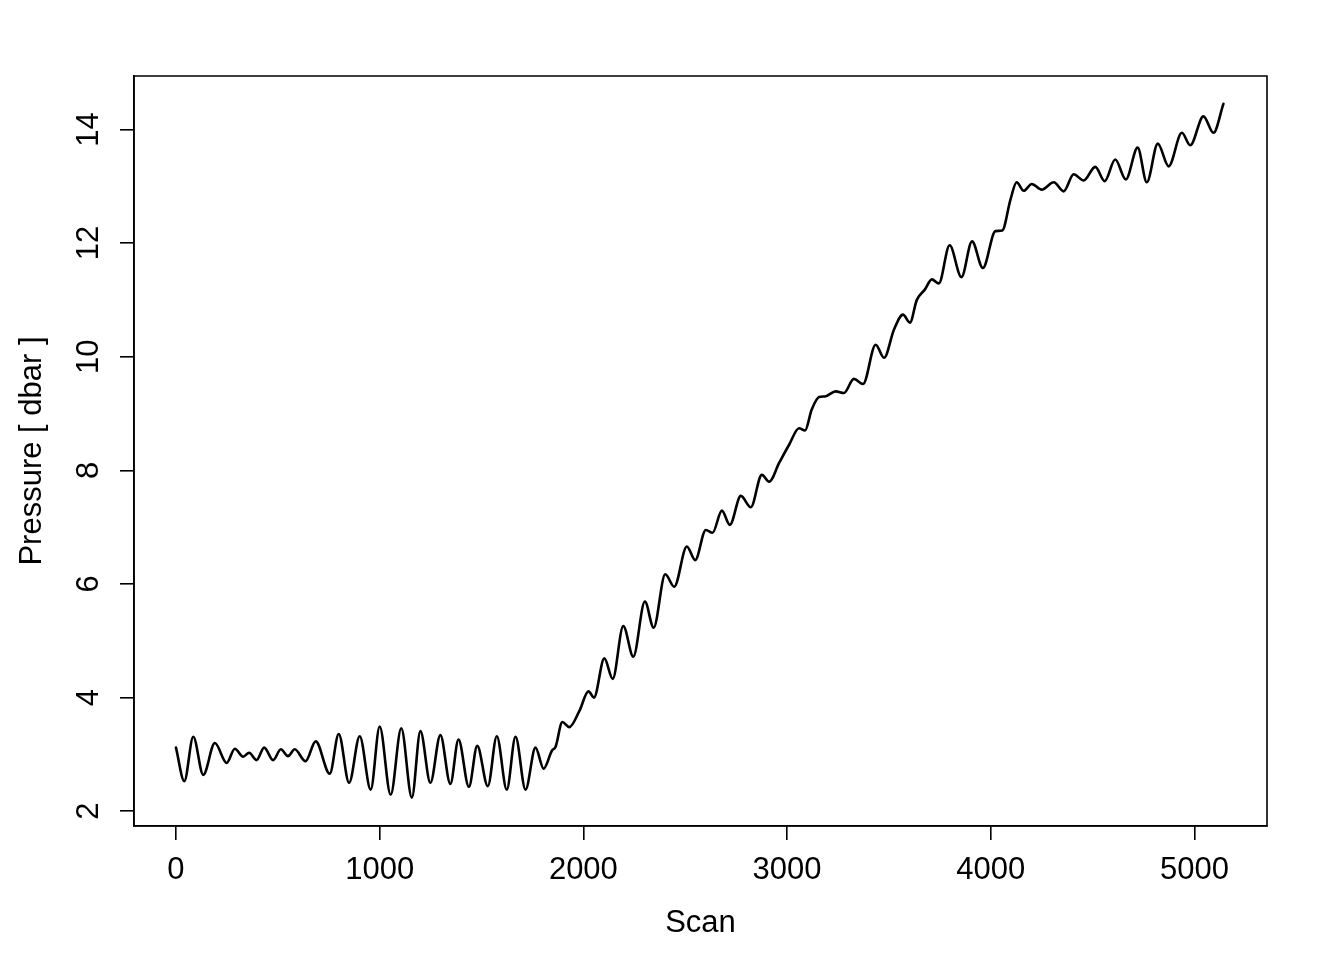 The image size is (1344, 960). What do you see at coordinates (991, 869) in the screenshot?
I see `x-tick-label: 4000` at bounding box center [991, 869].